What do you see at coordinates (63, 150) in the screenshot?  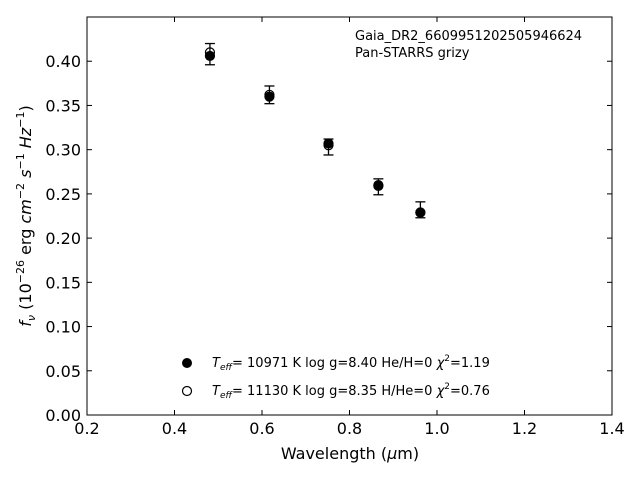 I see `y-tick-label: 0.30` at bounding box center [63, 150].